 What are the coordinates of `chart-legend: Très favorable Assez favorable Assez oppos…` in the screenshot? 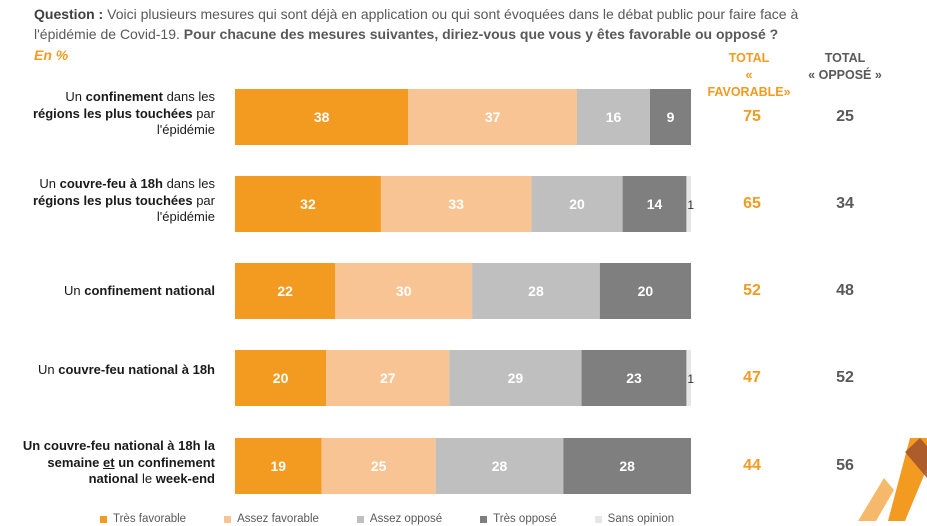 It's located at (387, 519).